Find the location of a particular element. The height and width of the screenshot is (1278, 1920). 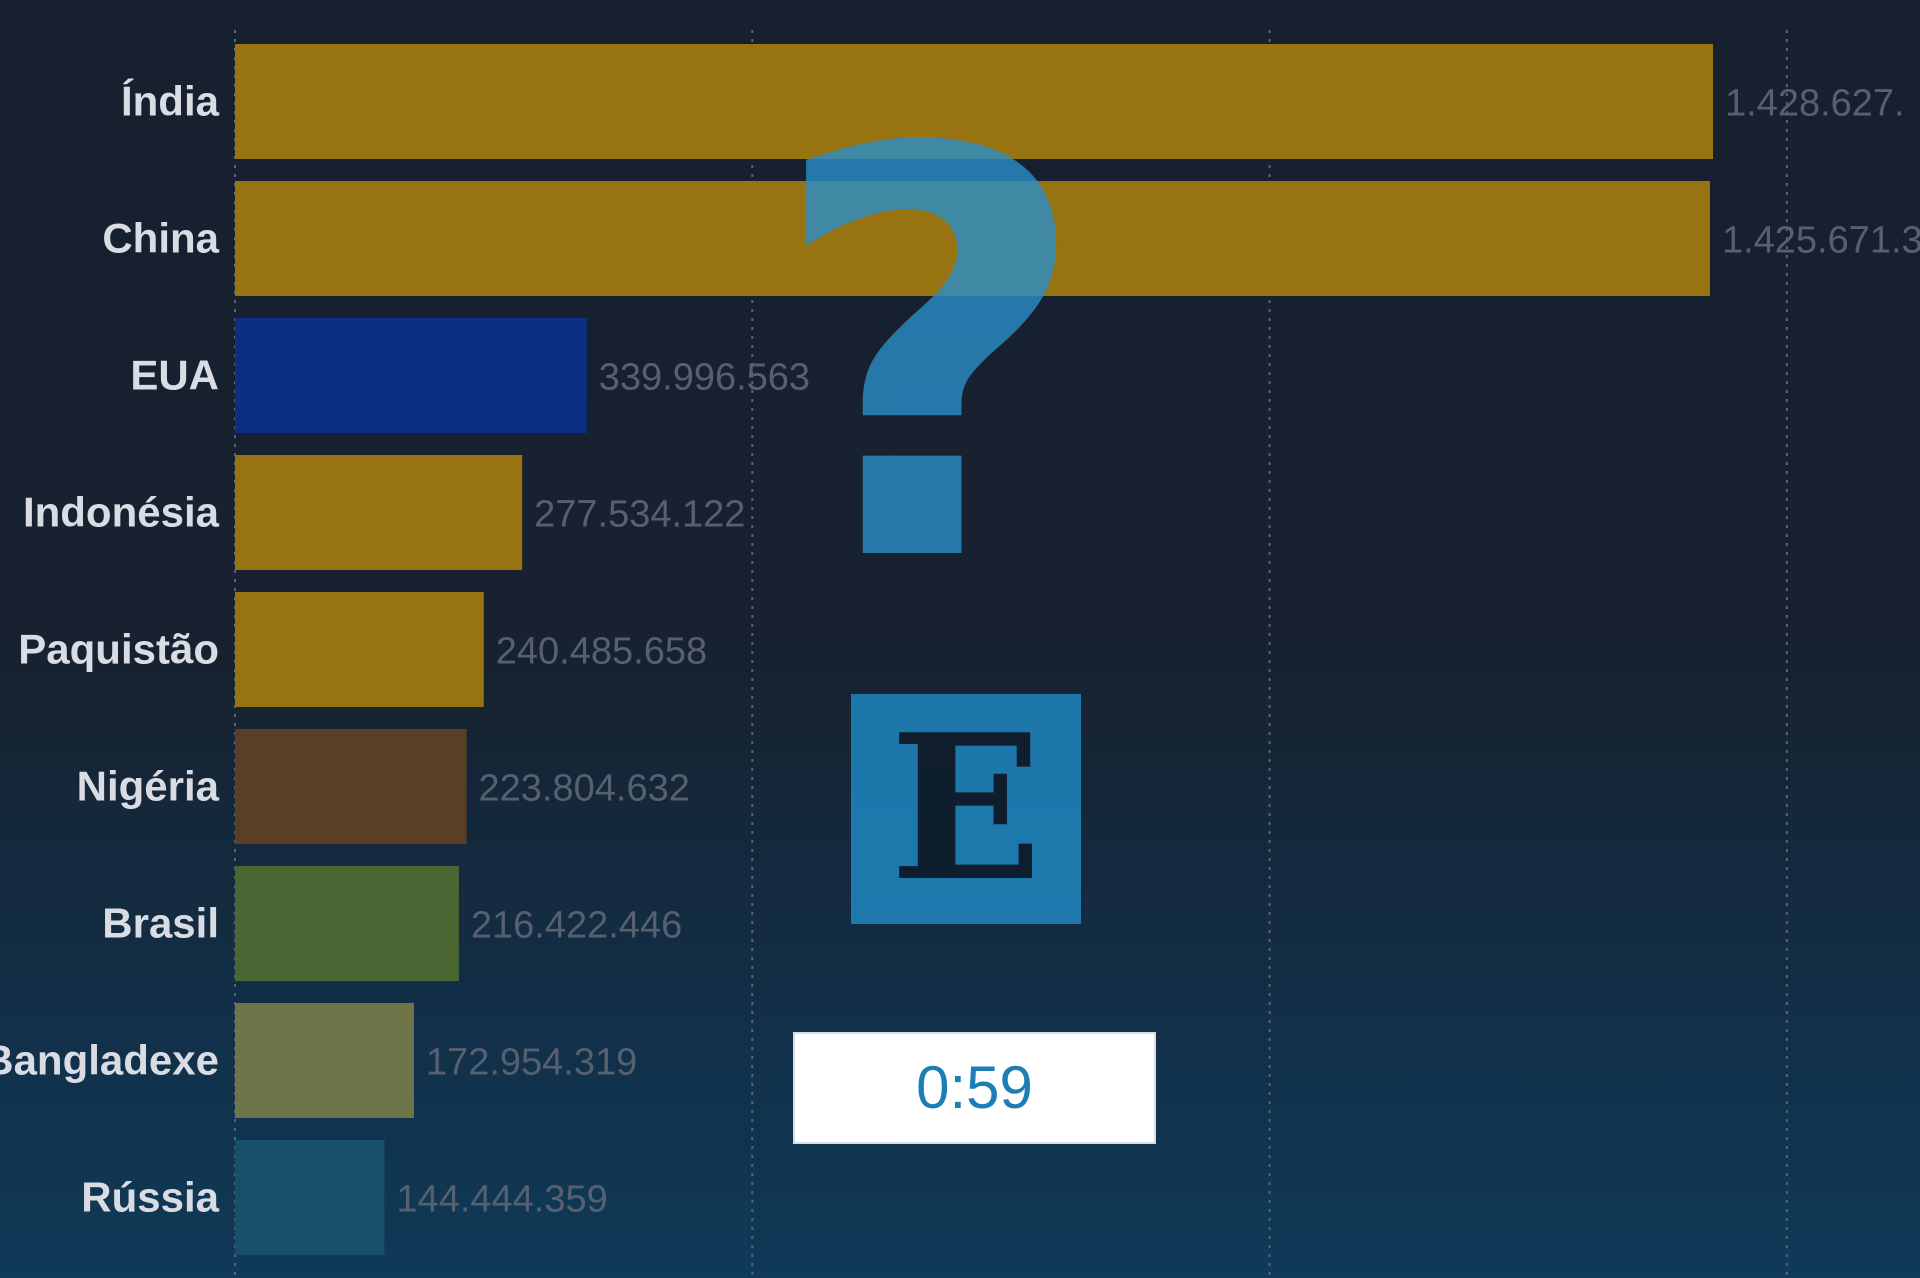

category-label: Bangladexe is located at coordinates (109, 1060).